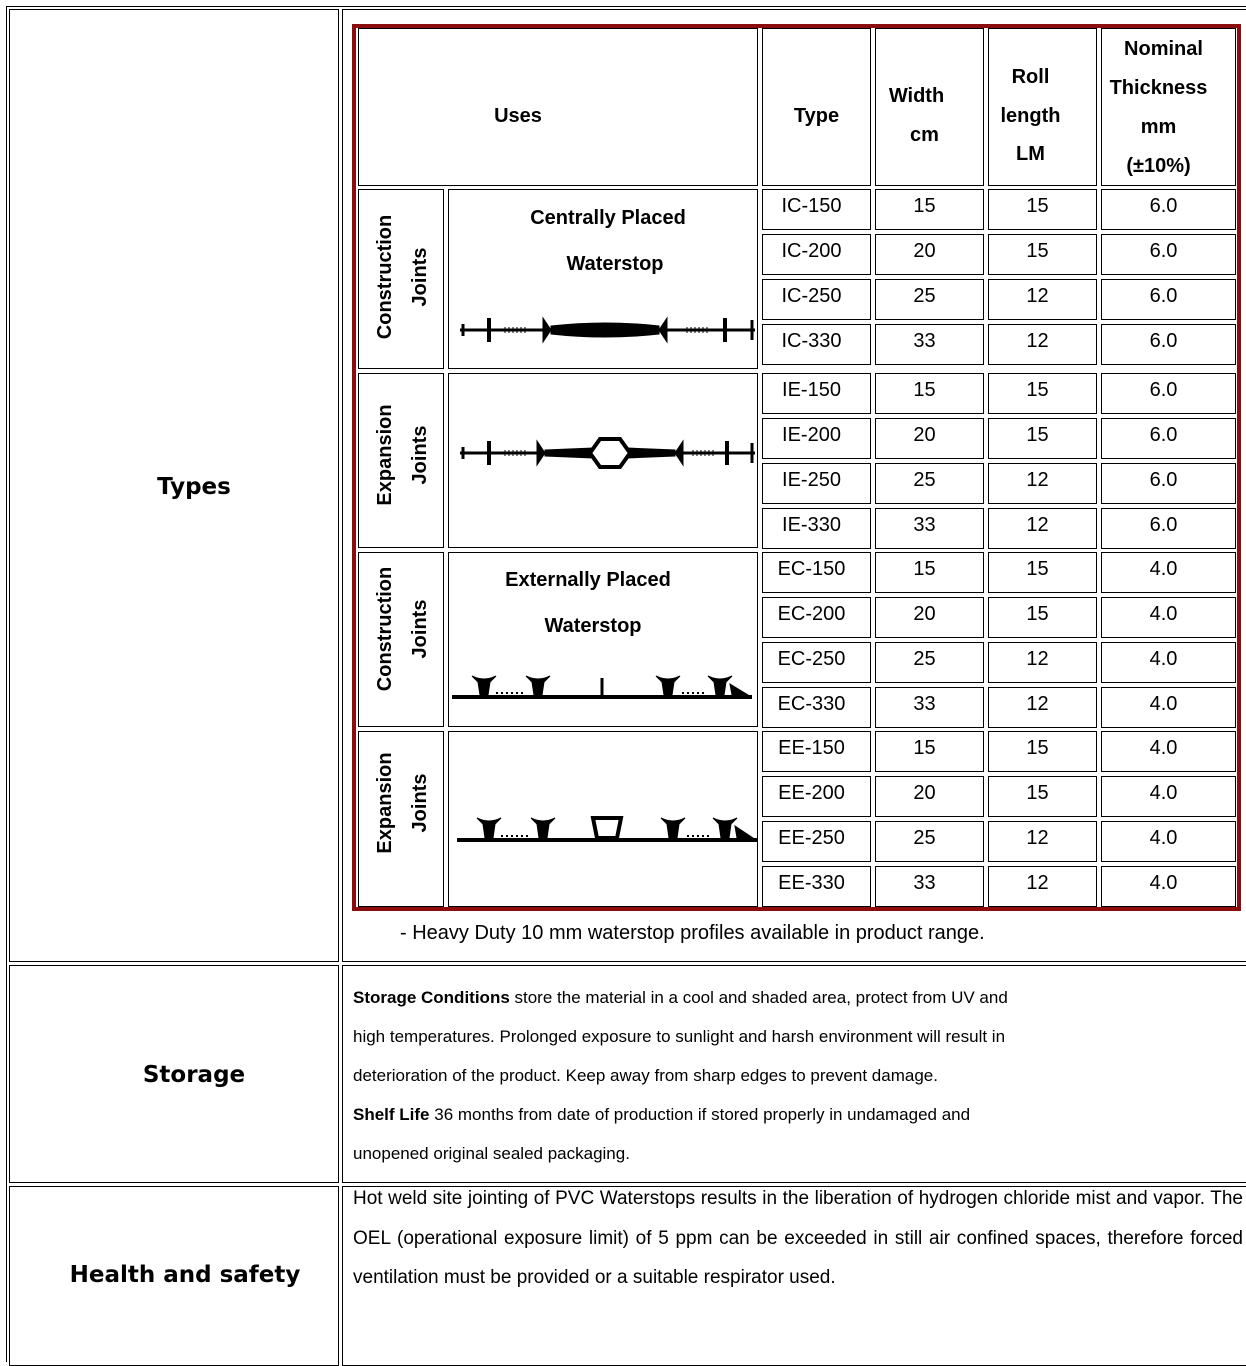 This screenshot has height=1366, width=1246. I want to click on group4-joint-label-2: Joints, so click(420, 803).